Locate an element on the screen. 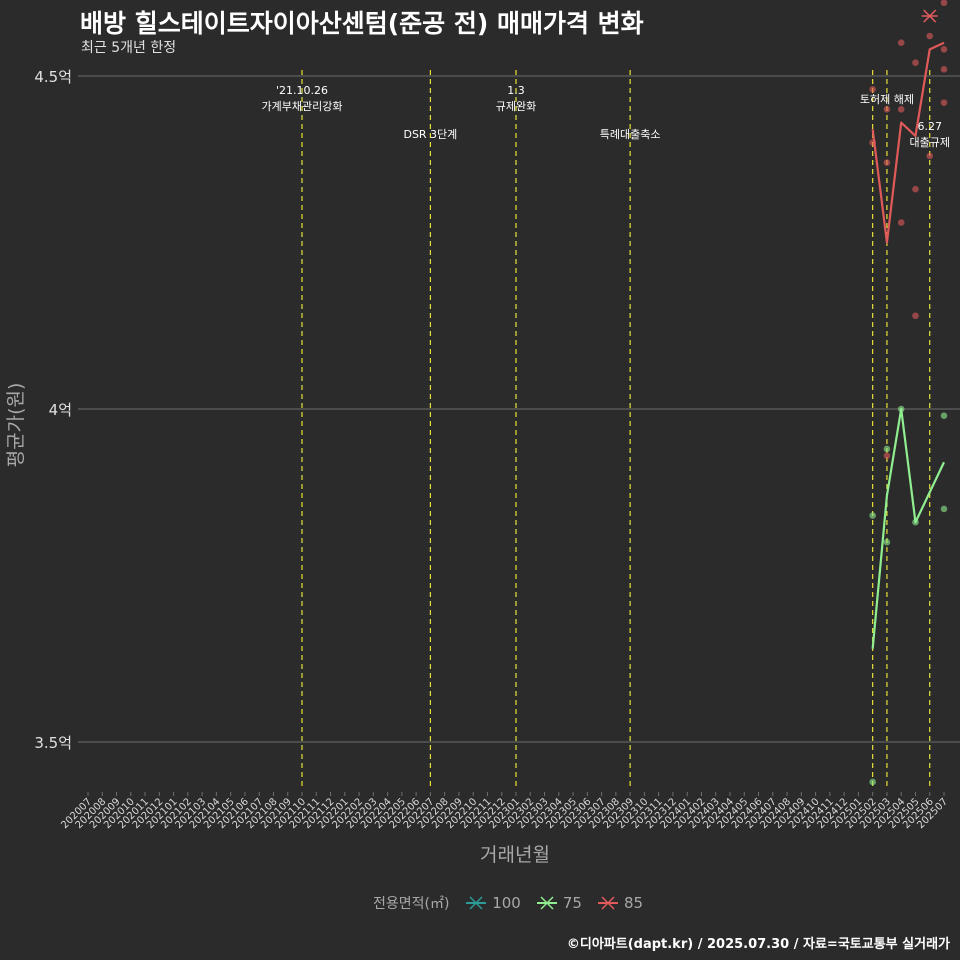 This screenshot has width=960, height=960. x-axis-label: 거래년월 is located at coordinates (515, 855).